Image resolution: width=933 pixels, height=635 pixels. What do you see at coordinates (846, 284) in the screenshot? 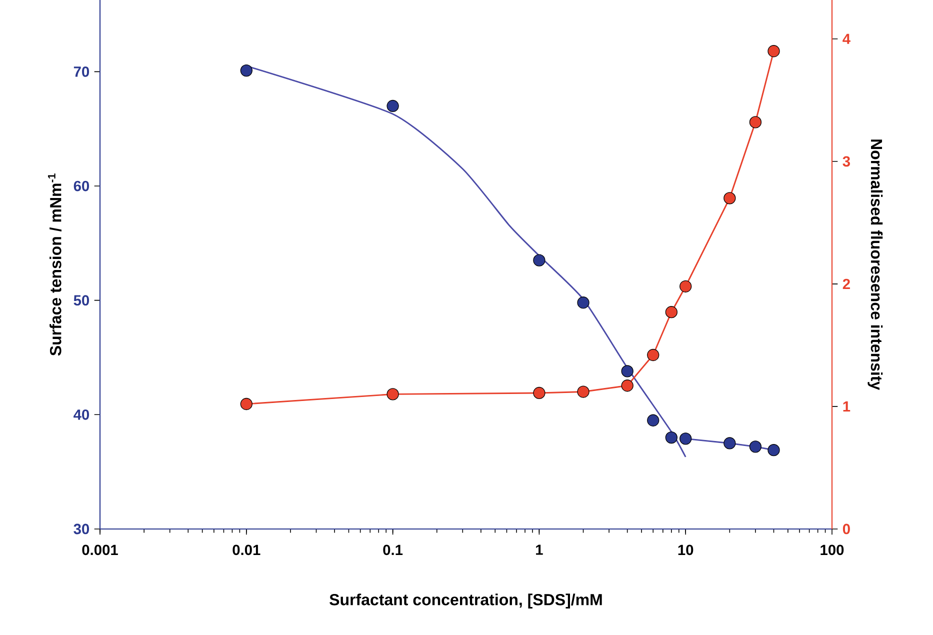
I see `y2-tick-label: 2` at bounding box center [846, 284].